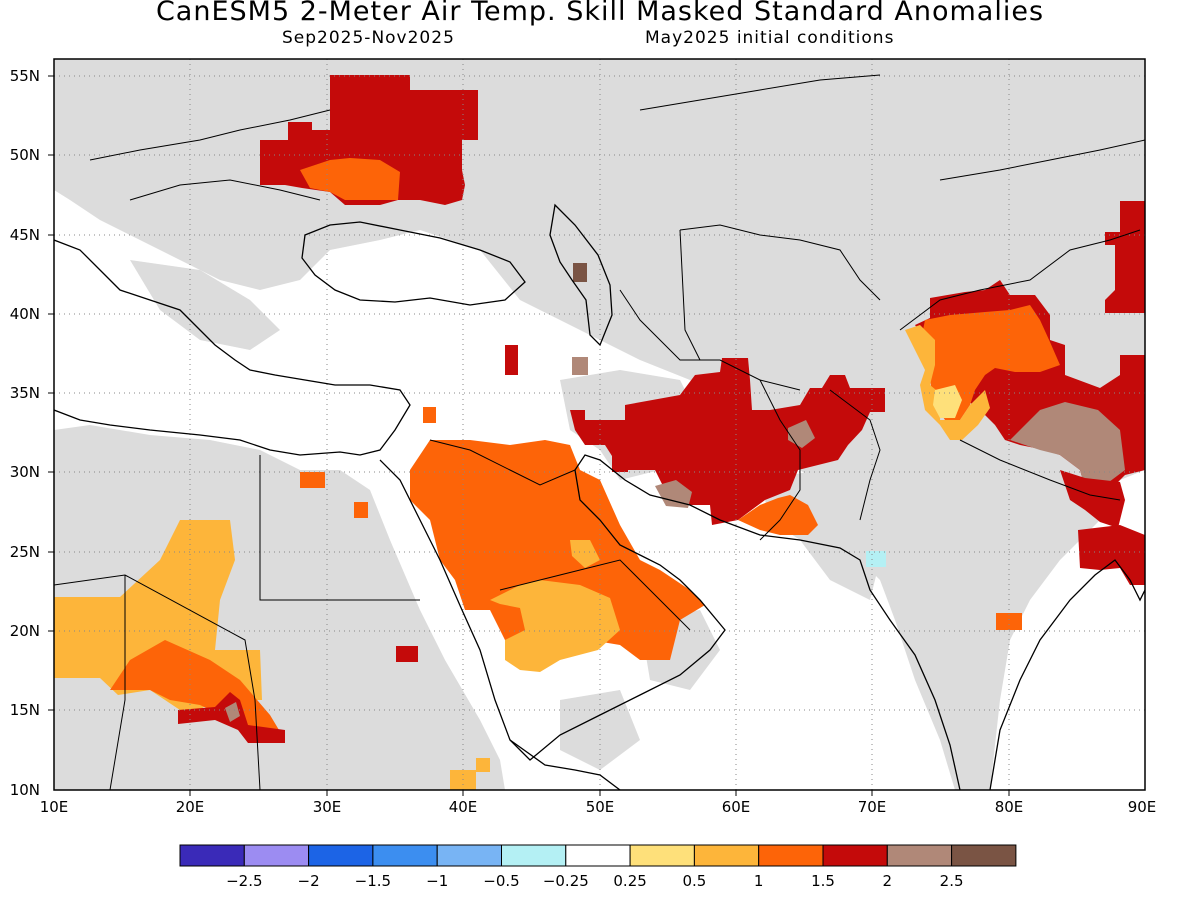 The height and width of the screenshot is (900, 1200). I want to click on lon-tick: 90E, so click(1142, 807).